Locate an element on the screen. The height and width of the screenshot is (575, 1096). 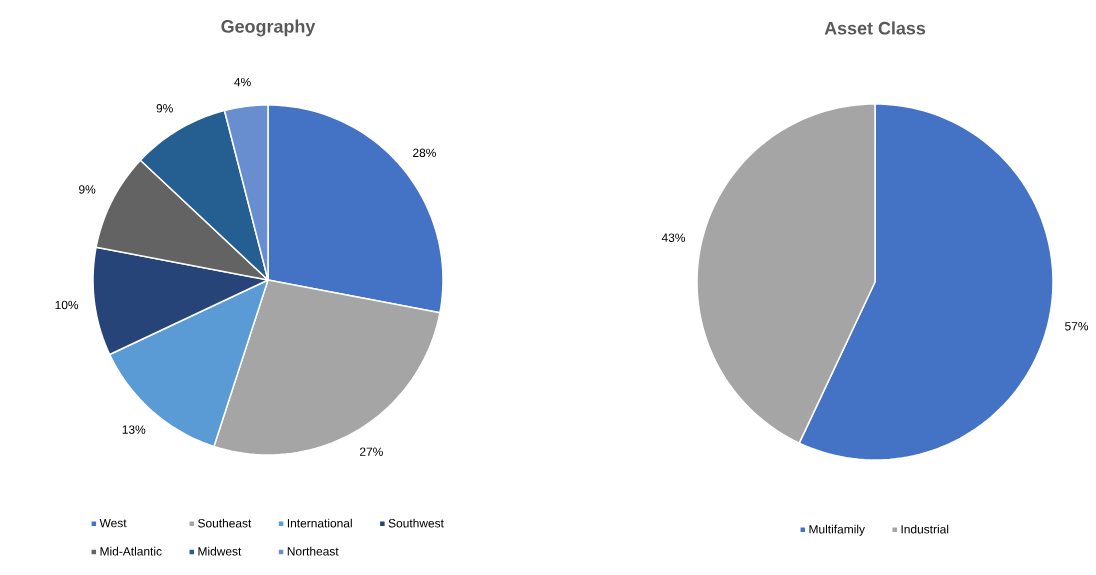
legend-label: West is located at coordinates (113, 523).